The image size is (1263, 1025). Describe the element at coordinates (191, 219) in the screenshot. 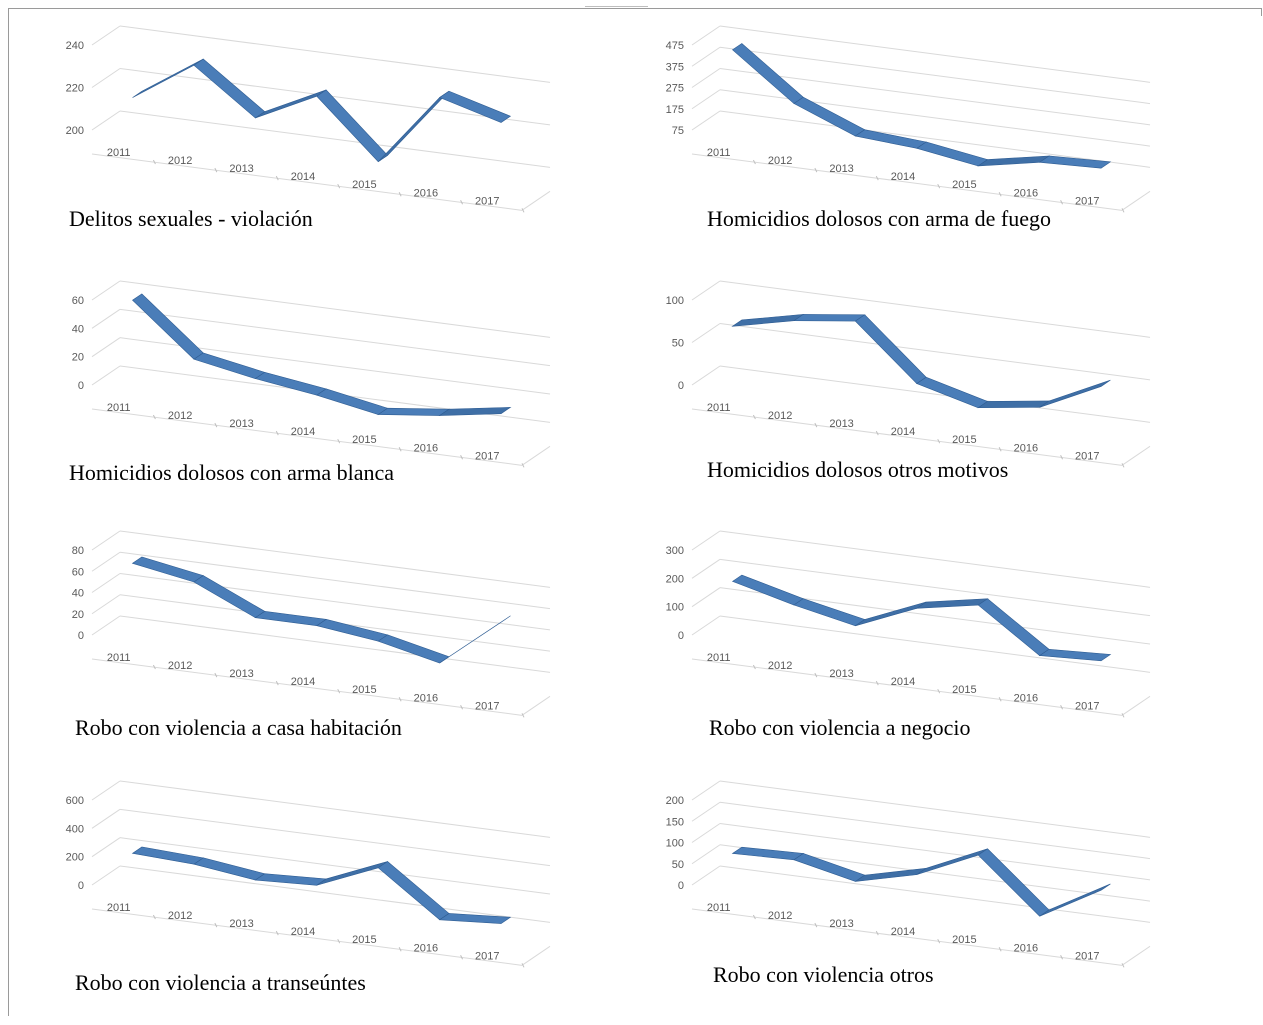

I see `chart-caption: Delitos sexuales - violación` at that location.